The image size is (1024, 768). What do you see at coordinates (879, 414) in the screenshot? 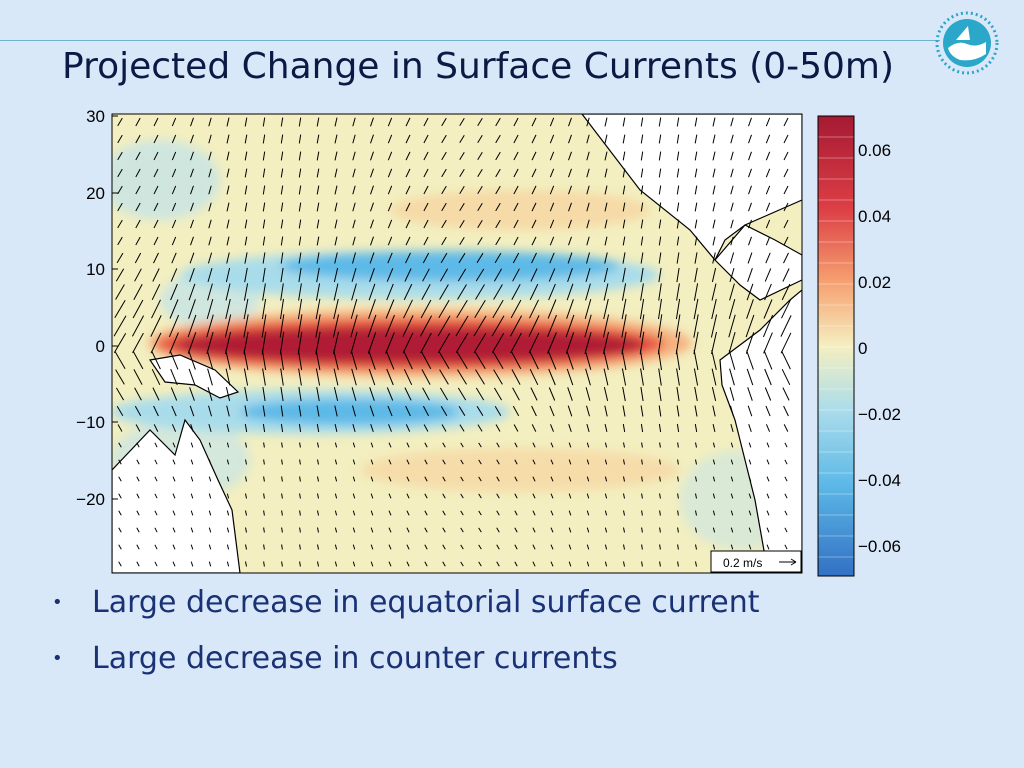
I see `colorbar-tick-label: −0.02` at bounding box center [879, 414].